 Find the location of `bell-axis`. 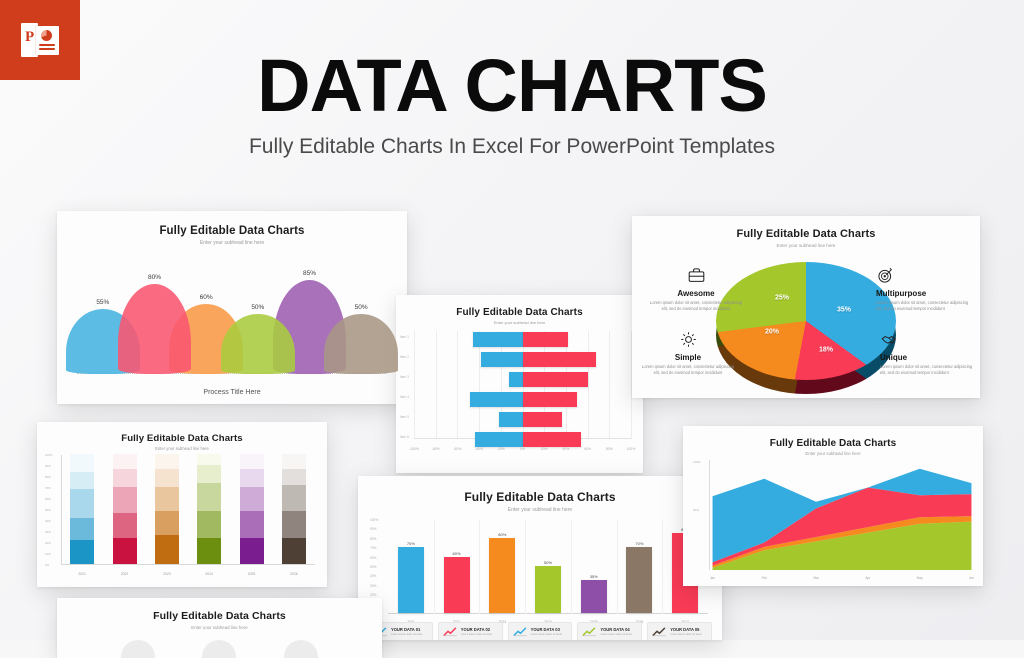

bell-axis is located at coordinates (232, 373).